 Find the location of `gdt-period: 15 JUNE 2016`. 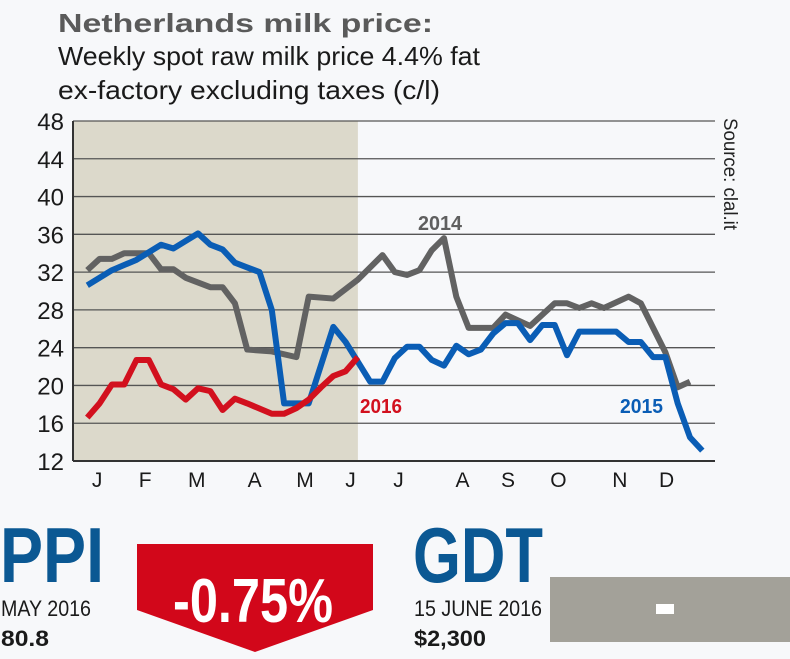

gdt-period: 15 JUNE 2016 is located at coordinates (478, 608).